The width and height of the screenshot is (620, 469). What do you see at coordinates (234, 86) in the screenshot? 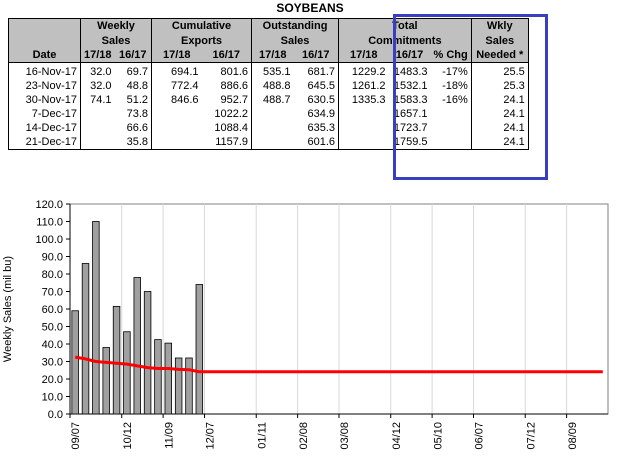
I see `cell-ce-b: 886.6` at bounding box center [234, 86].